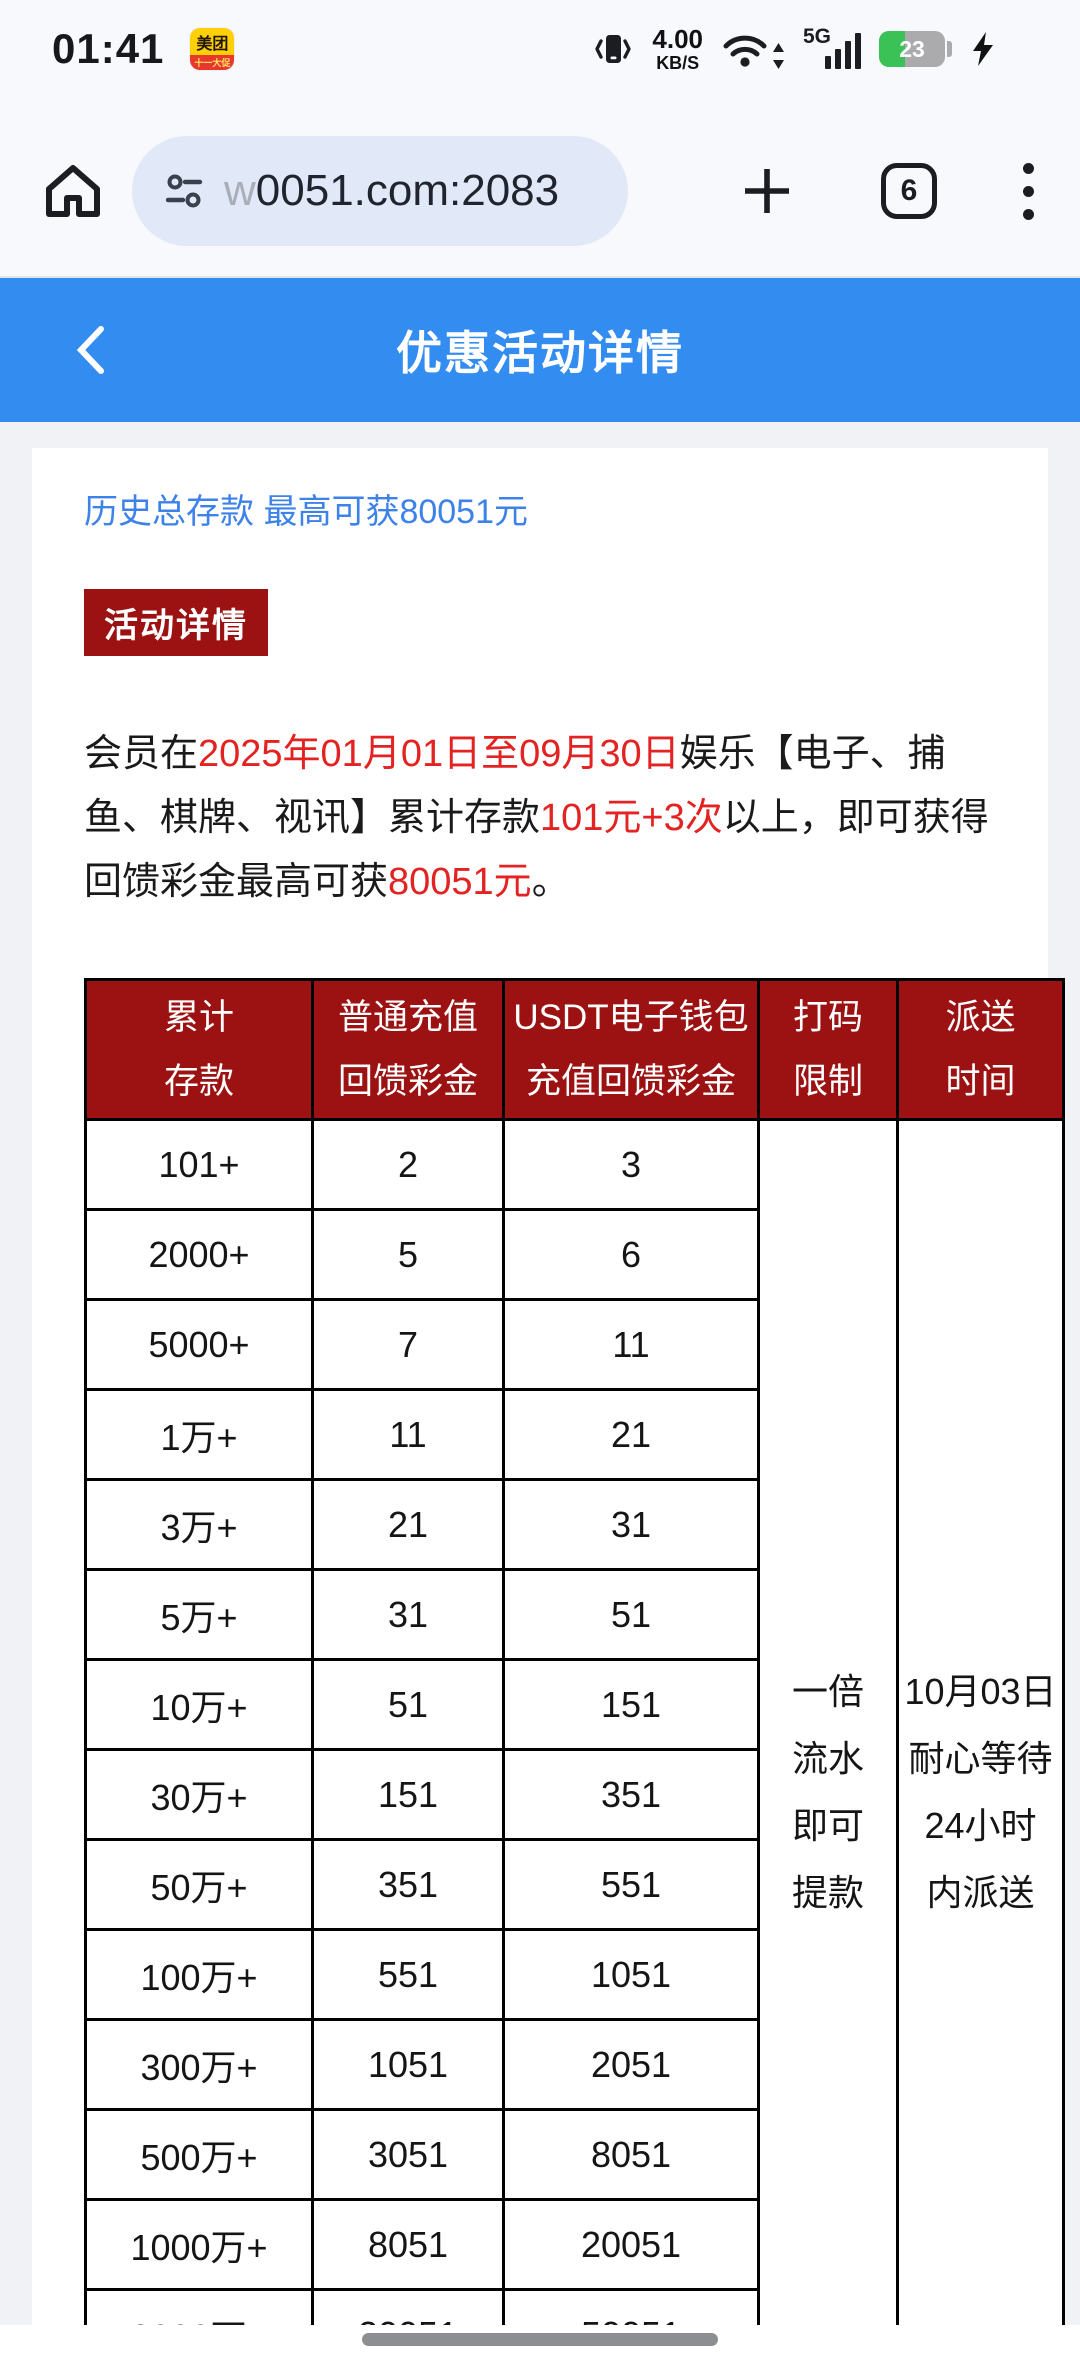  What do you see at coordinates (199, 1524) in the screenshot?
I see `table-cell: 3万+` at bounding box center [199, 1524].